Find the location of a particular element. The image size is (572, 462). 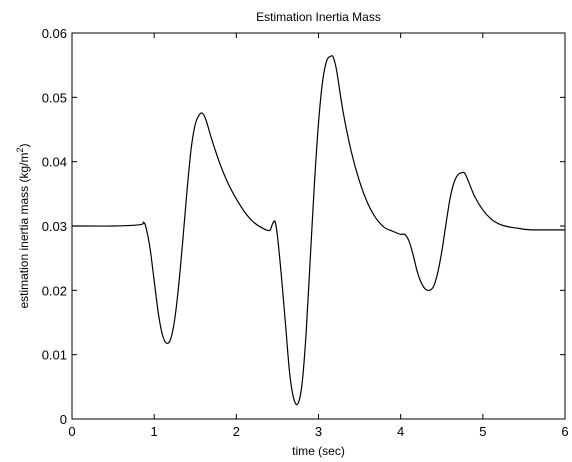

y-tick-label: 0 is located at coordinates (63, 419).